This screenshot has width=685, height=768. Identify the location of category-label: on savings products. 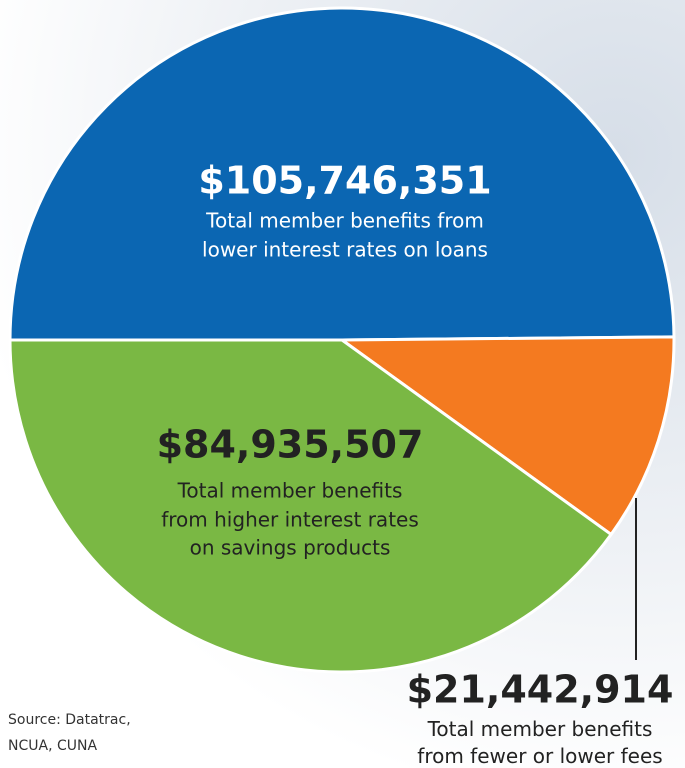
(290, 548).